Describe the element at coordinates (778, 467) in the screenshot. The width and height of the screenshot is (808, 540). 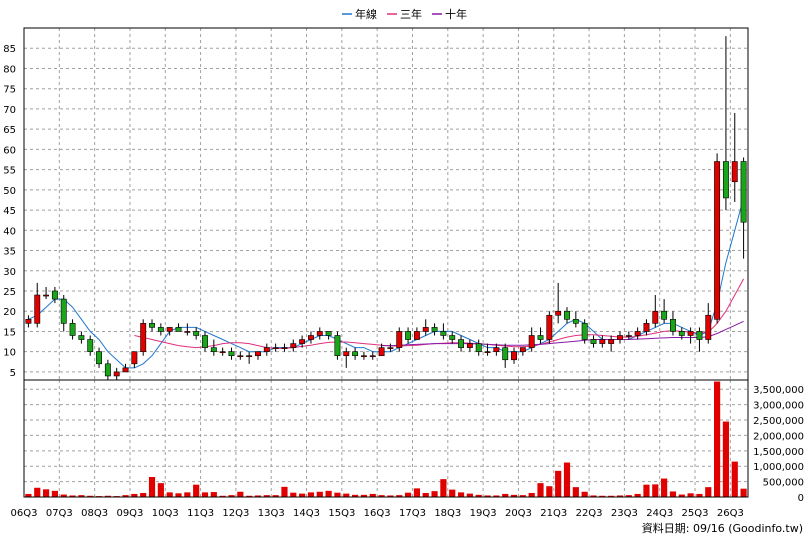
I see `volume-tick-label: 1,000,000` at that location.